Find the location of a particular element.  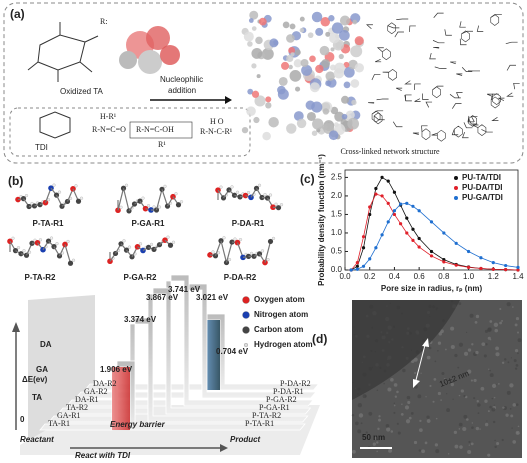

y-tick-label: 1.0 is located at coordinates (337, 232).